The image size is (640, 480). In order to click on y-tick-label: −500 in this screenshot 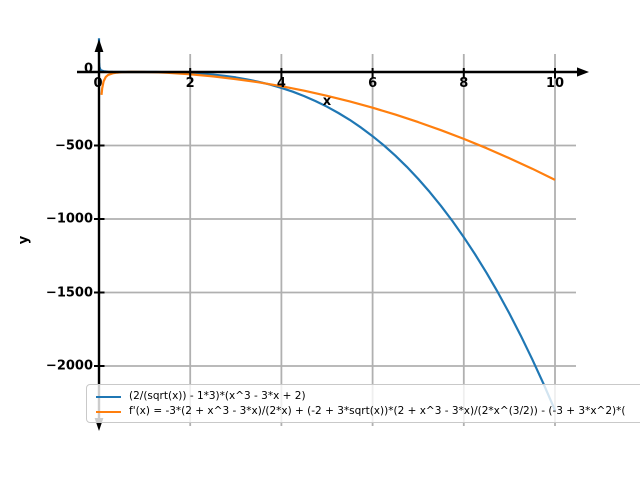, I will do `click(73, 145)`.